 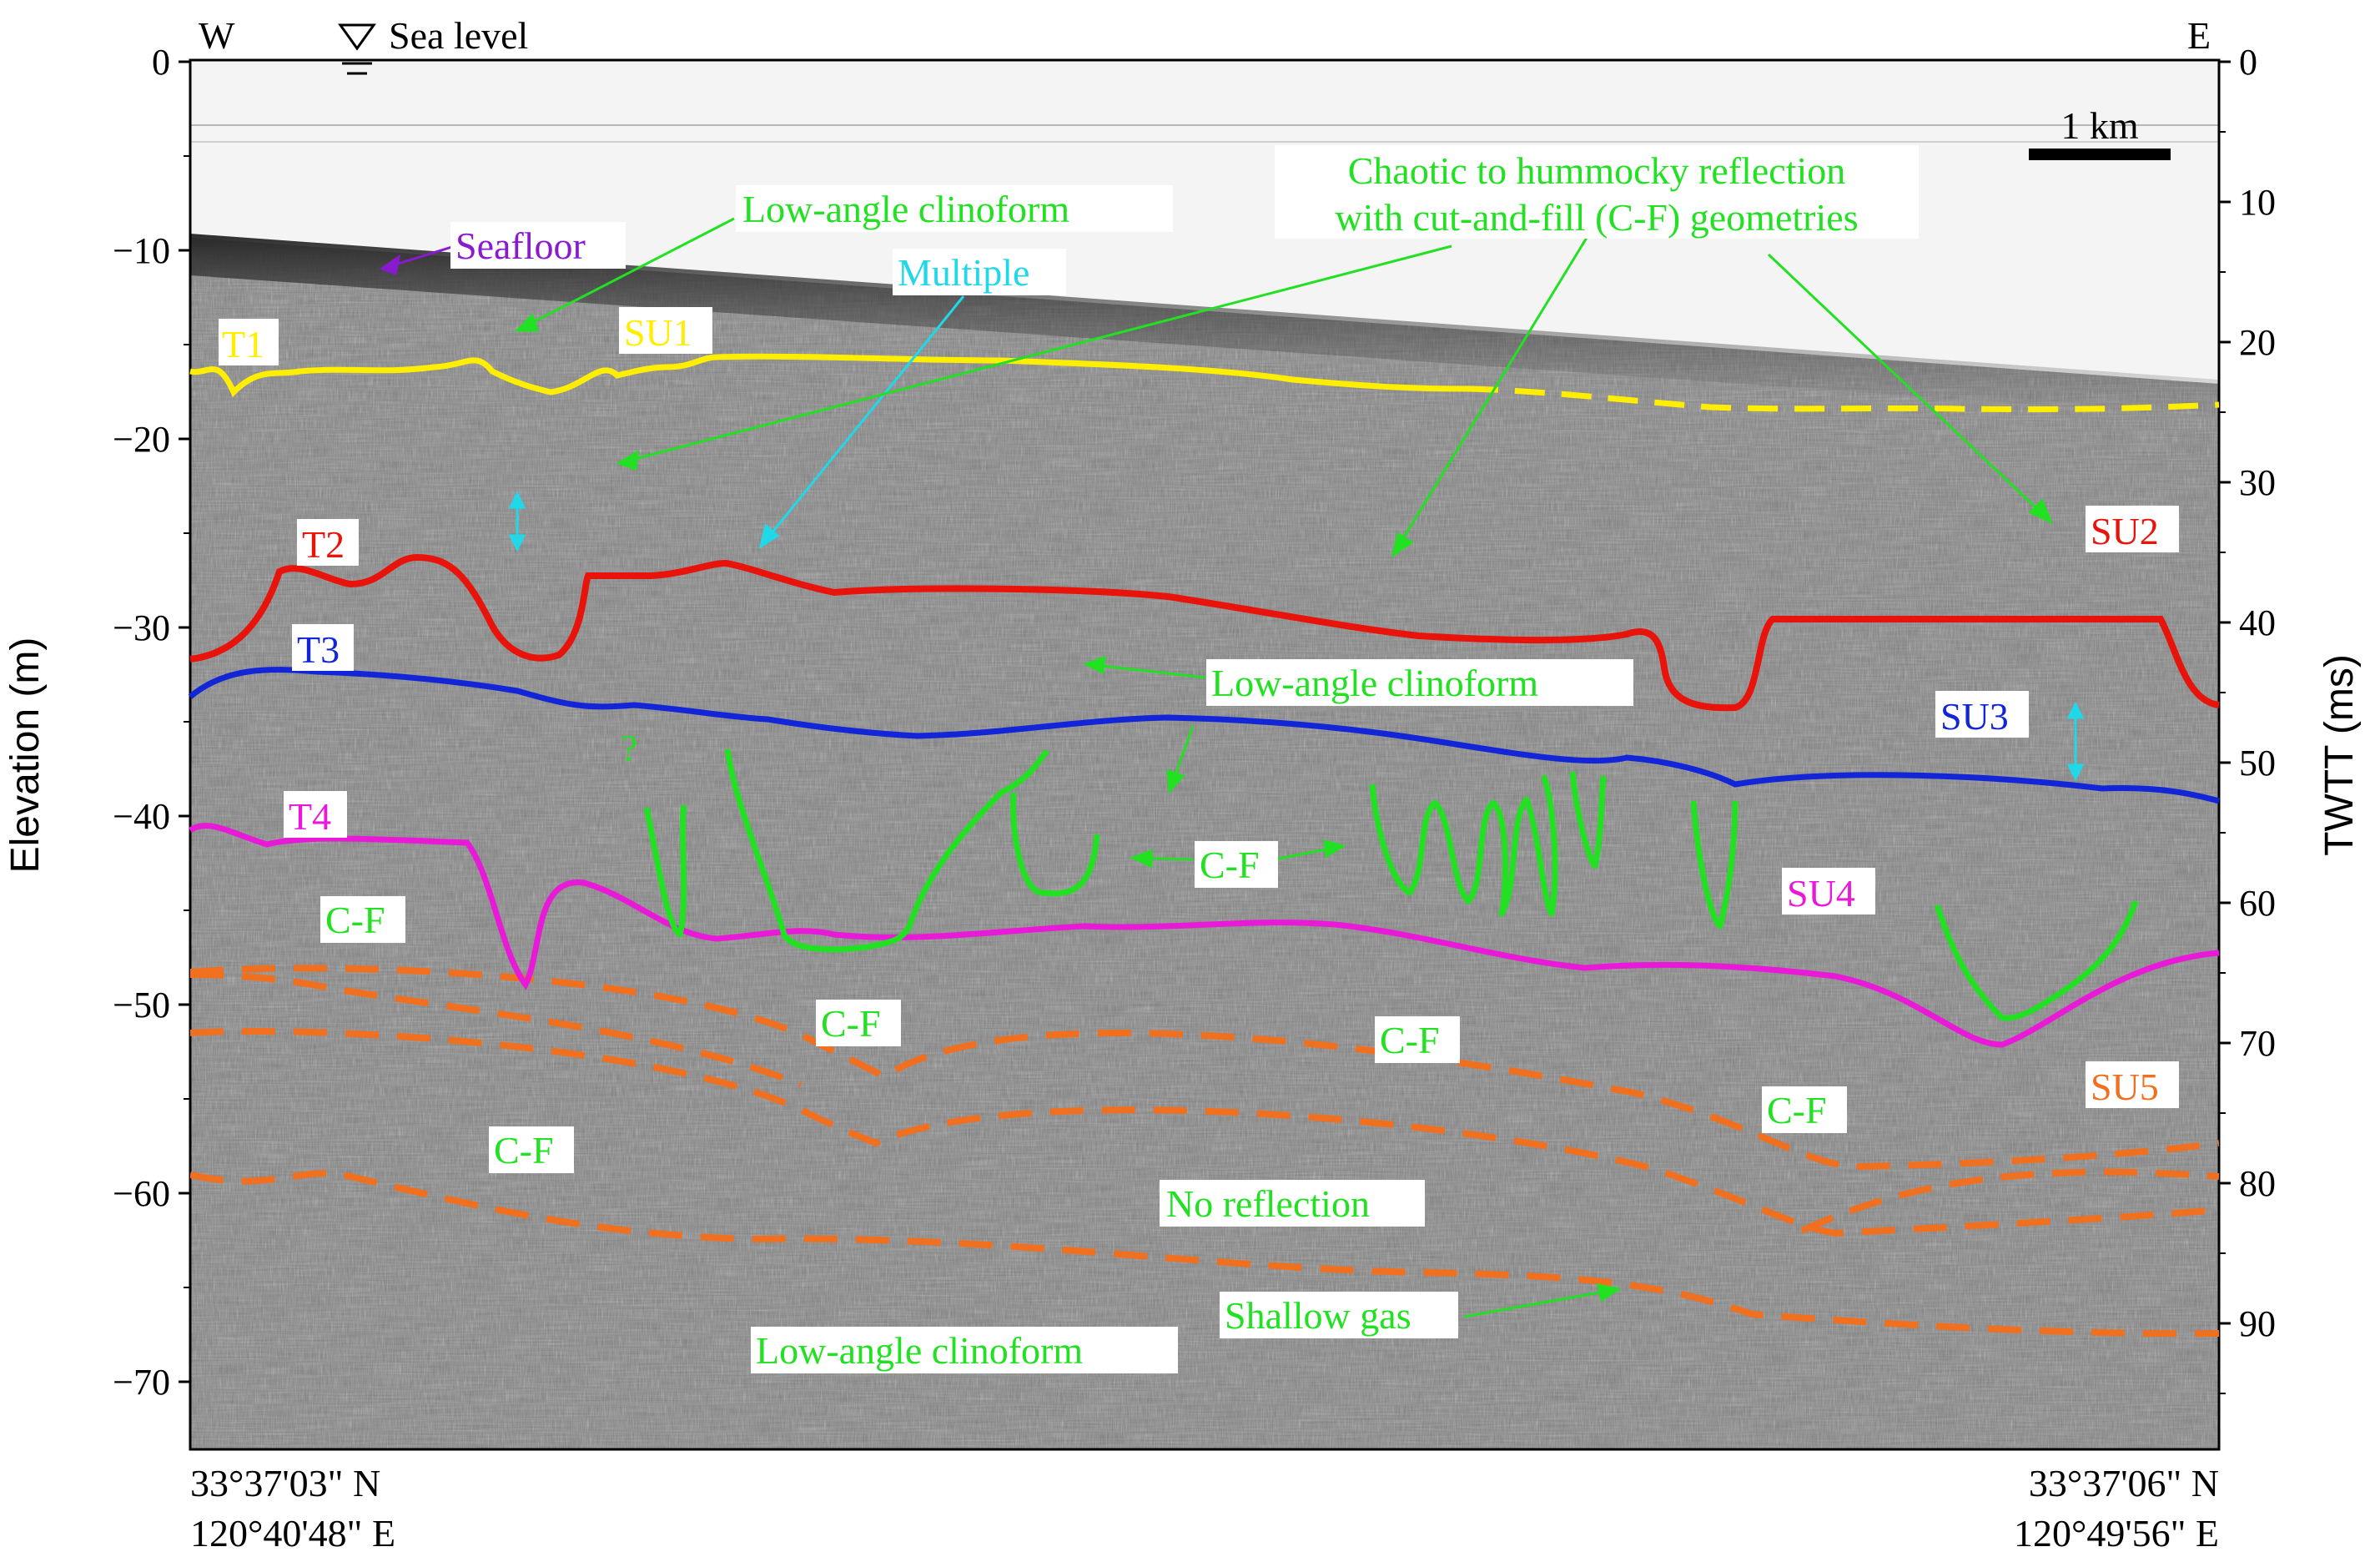 I want to click on no-reflection-label: No reflection, so click(x=1268, y=1203).